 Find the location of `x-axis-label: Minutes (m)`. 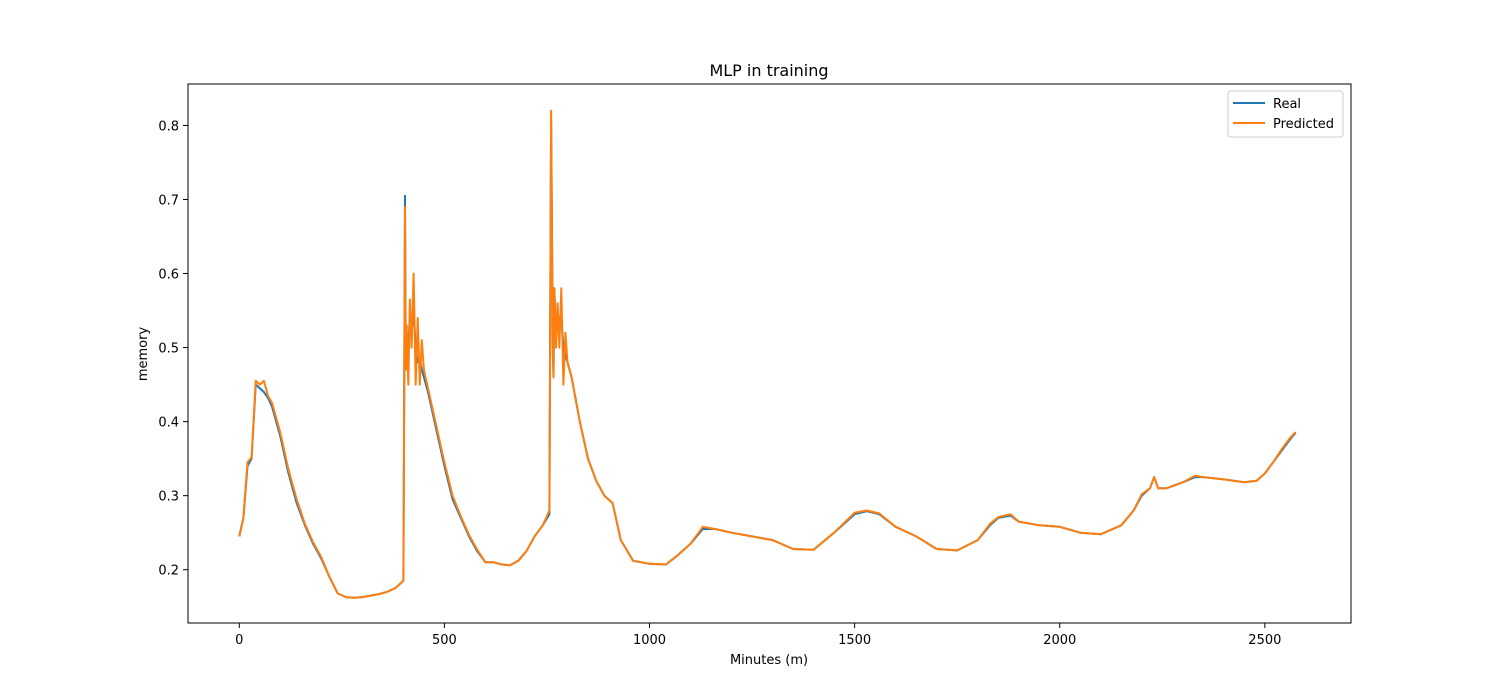

x-axis-label: Minutes (m) is located at coordinates (769, 660).